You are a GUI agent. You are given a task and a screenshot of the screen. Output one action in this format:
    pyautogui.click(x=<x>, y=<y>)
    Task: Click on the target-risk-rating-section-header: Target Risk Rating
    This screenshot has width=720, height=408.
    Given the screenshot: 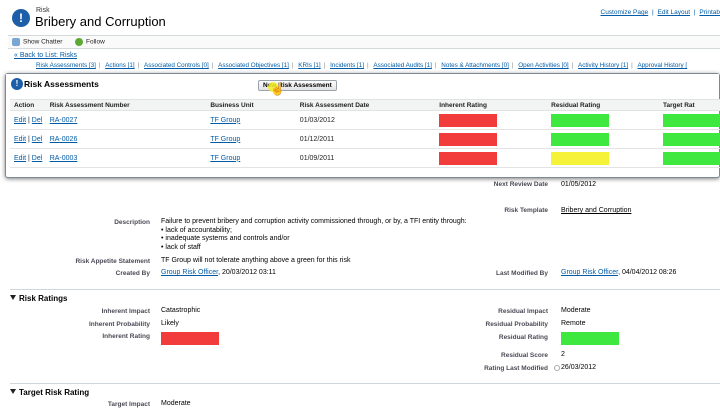 What is the action you would take?
    pyautogui.click(x=365, y=390)
    